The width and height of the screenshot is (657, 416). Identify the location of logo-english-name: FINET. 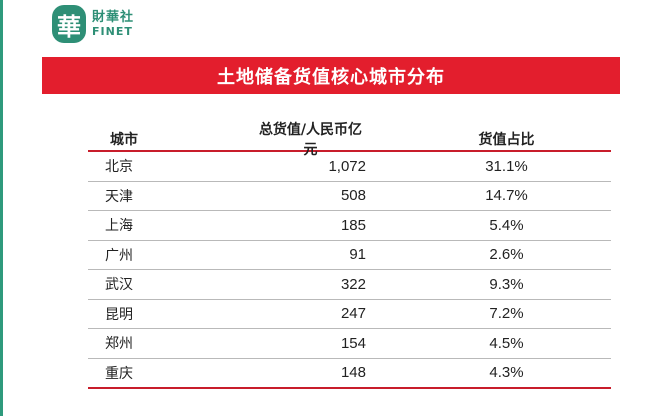
(112, 31).